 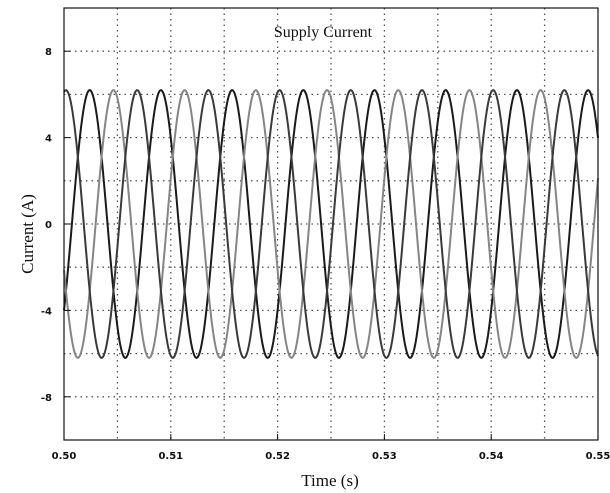 What do you see at coordinates (48, 139) in the screenshot?
I see `y-tick-label: 4` at bounding box center [48, 139].